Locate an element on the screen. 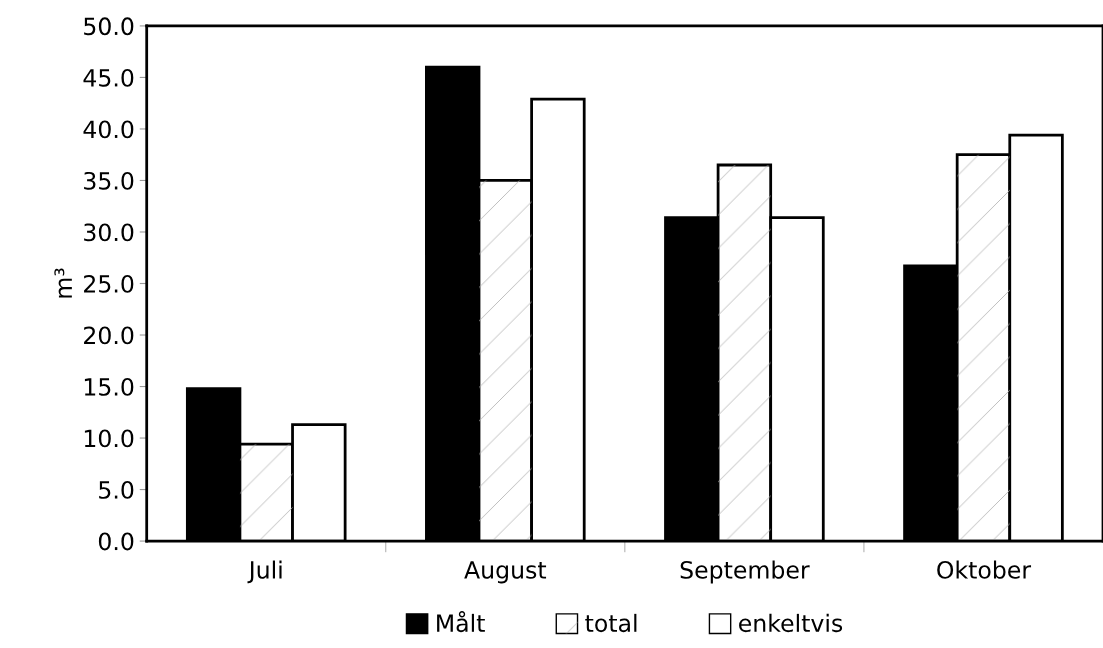  x-tick-label: September is located at coordinates (745, 572).